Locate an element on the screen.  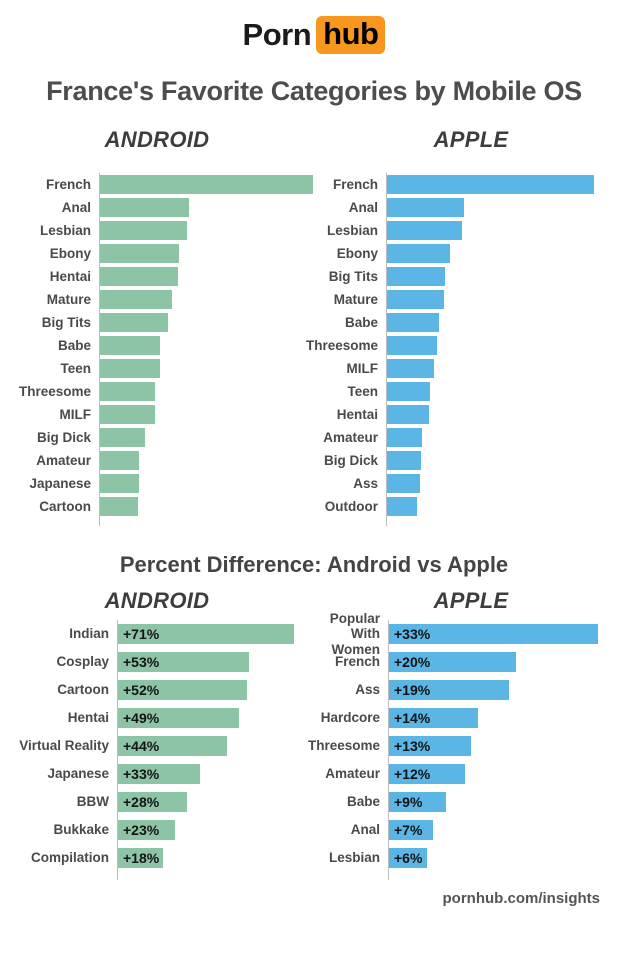
category-label: Teen is located at coordinates (362, 391).